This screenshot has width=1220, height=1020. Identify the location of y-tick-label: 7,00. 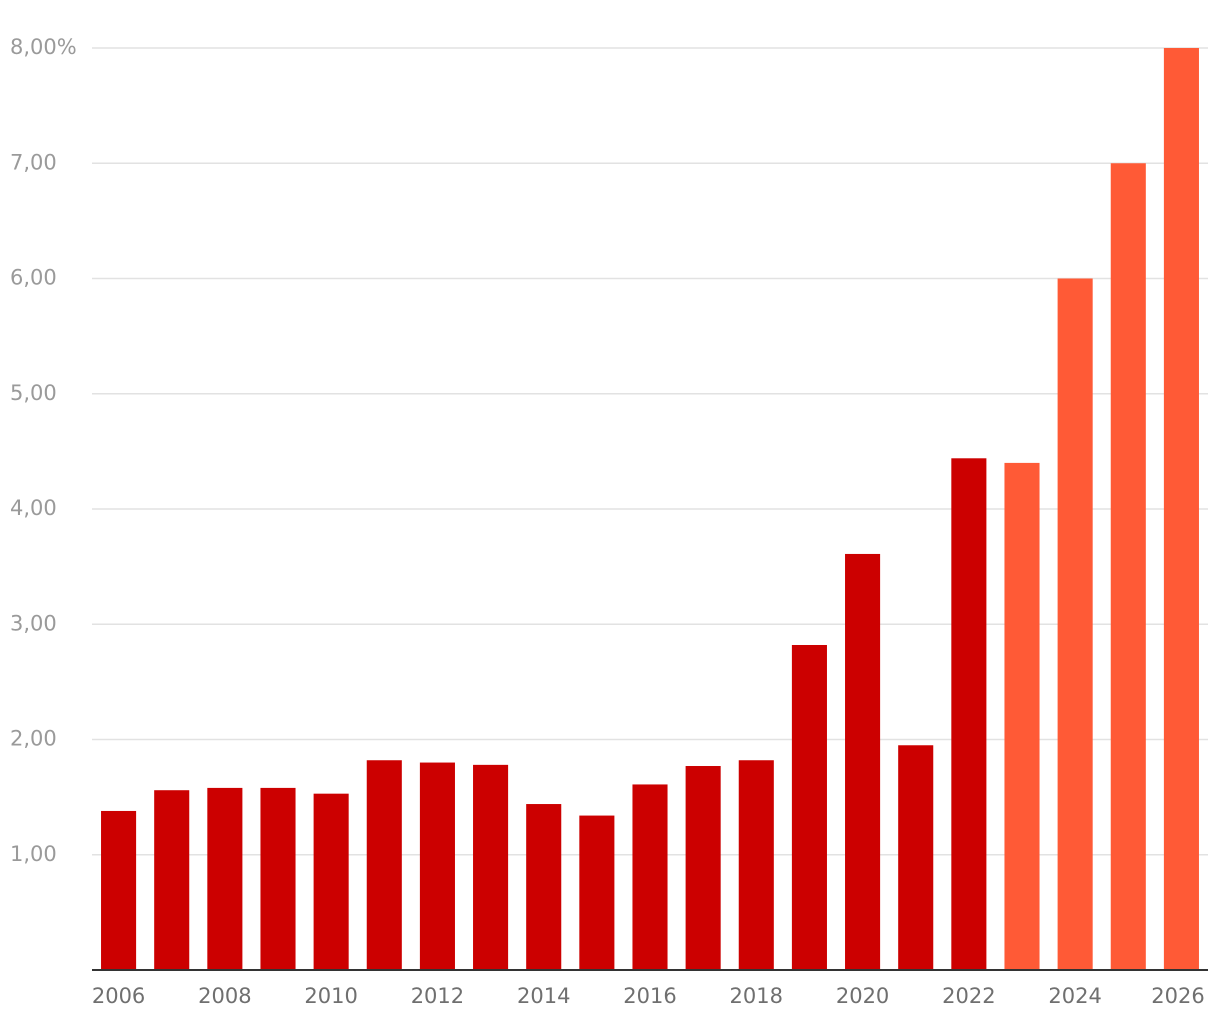
(33, 162).